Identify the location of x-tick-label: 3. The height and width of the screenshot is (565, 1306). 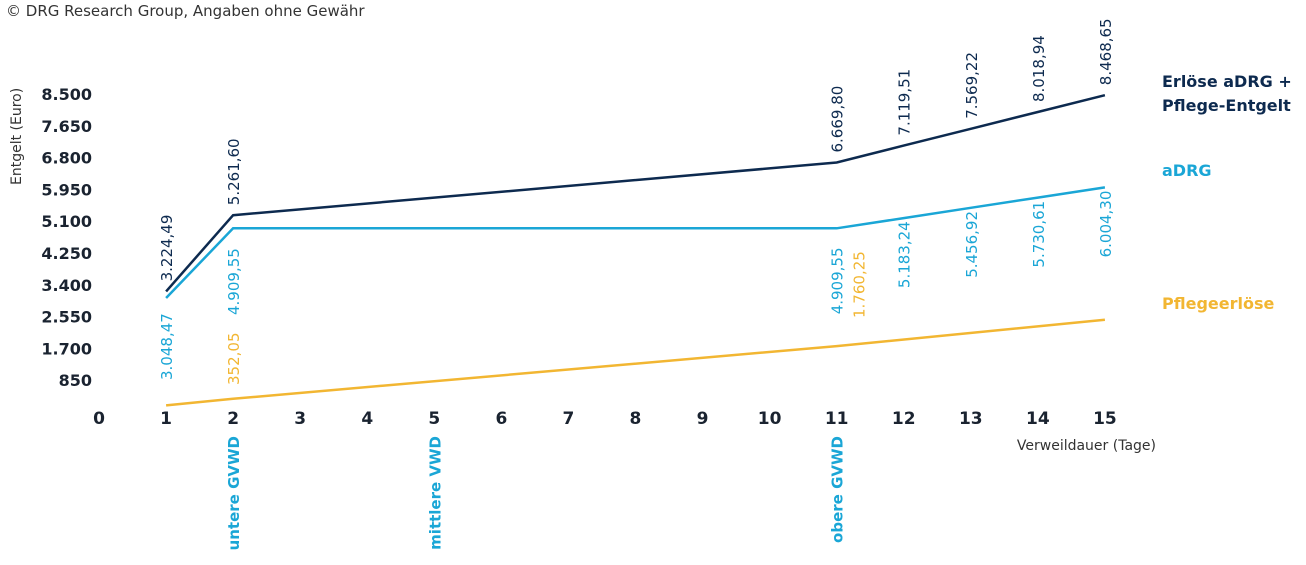
(300, 419).